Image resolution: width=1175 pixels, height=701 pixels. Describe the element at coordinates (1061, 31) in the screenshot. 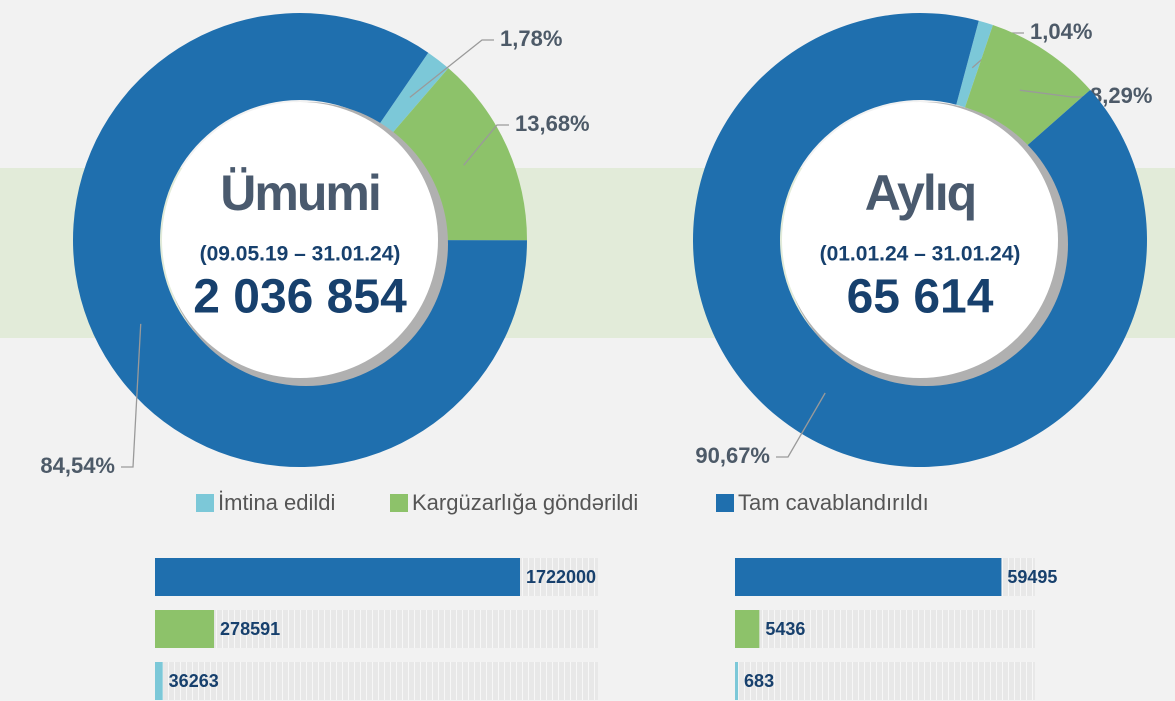

I see `value-label: 1,04%` at that location.